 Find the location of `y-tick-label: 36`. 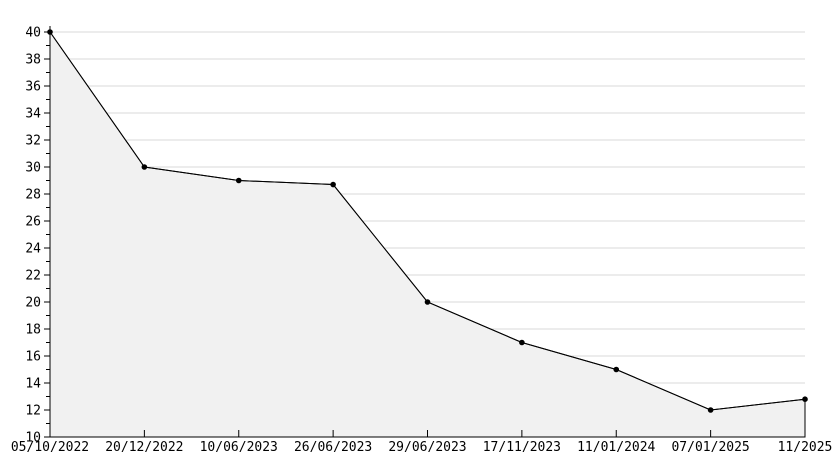

y-tick-label: 36 is located at coordinates (33, 87).